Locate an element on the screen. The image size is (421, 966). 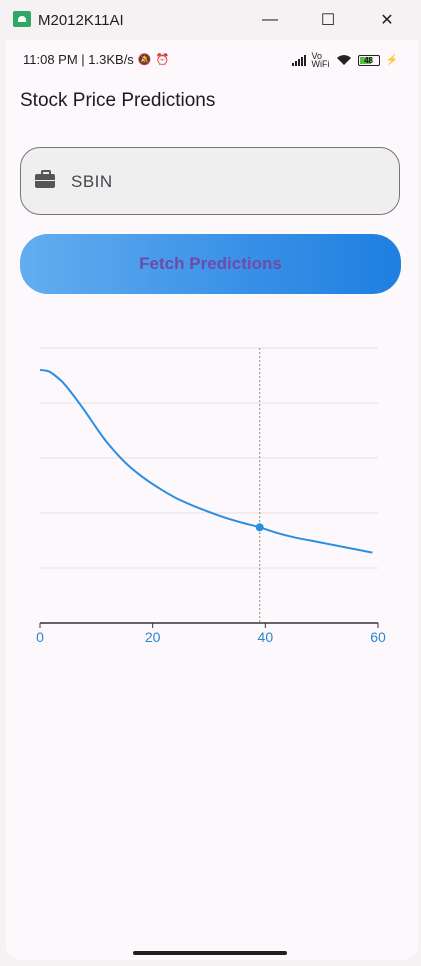
page-title: Stock Price Predictions is located at coordinates (118, 100).